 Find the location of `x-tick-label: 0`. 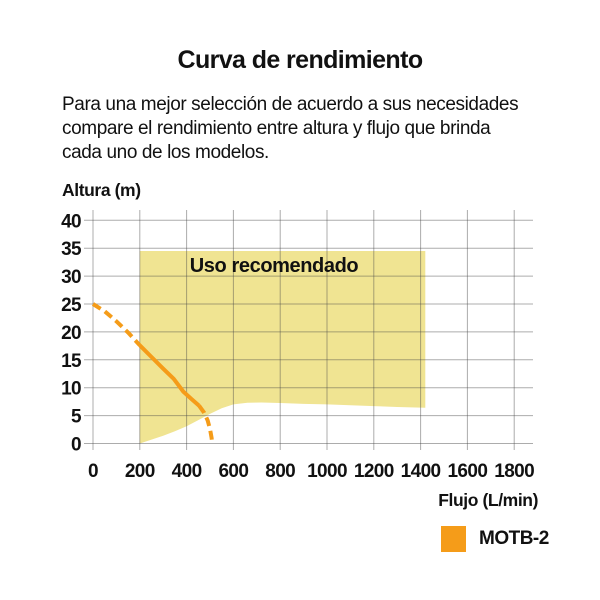

x-tick-label: 0 is located at coordinates (93, 471).